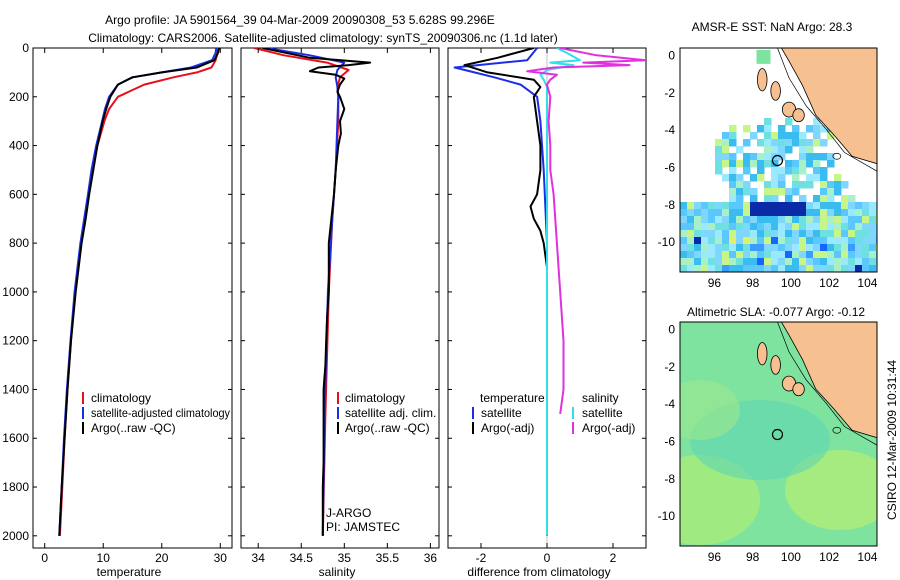 This screenshot has height=580, width=900. What do you see at coordinates (827, 110) in the screenshot?
I see `bathymetry-contour` at bounding box center [827, 110].